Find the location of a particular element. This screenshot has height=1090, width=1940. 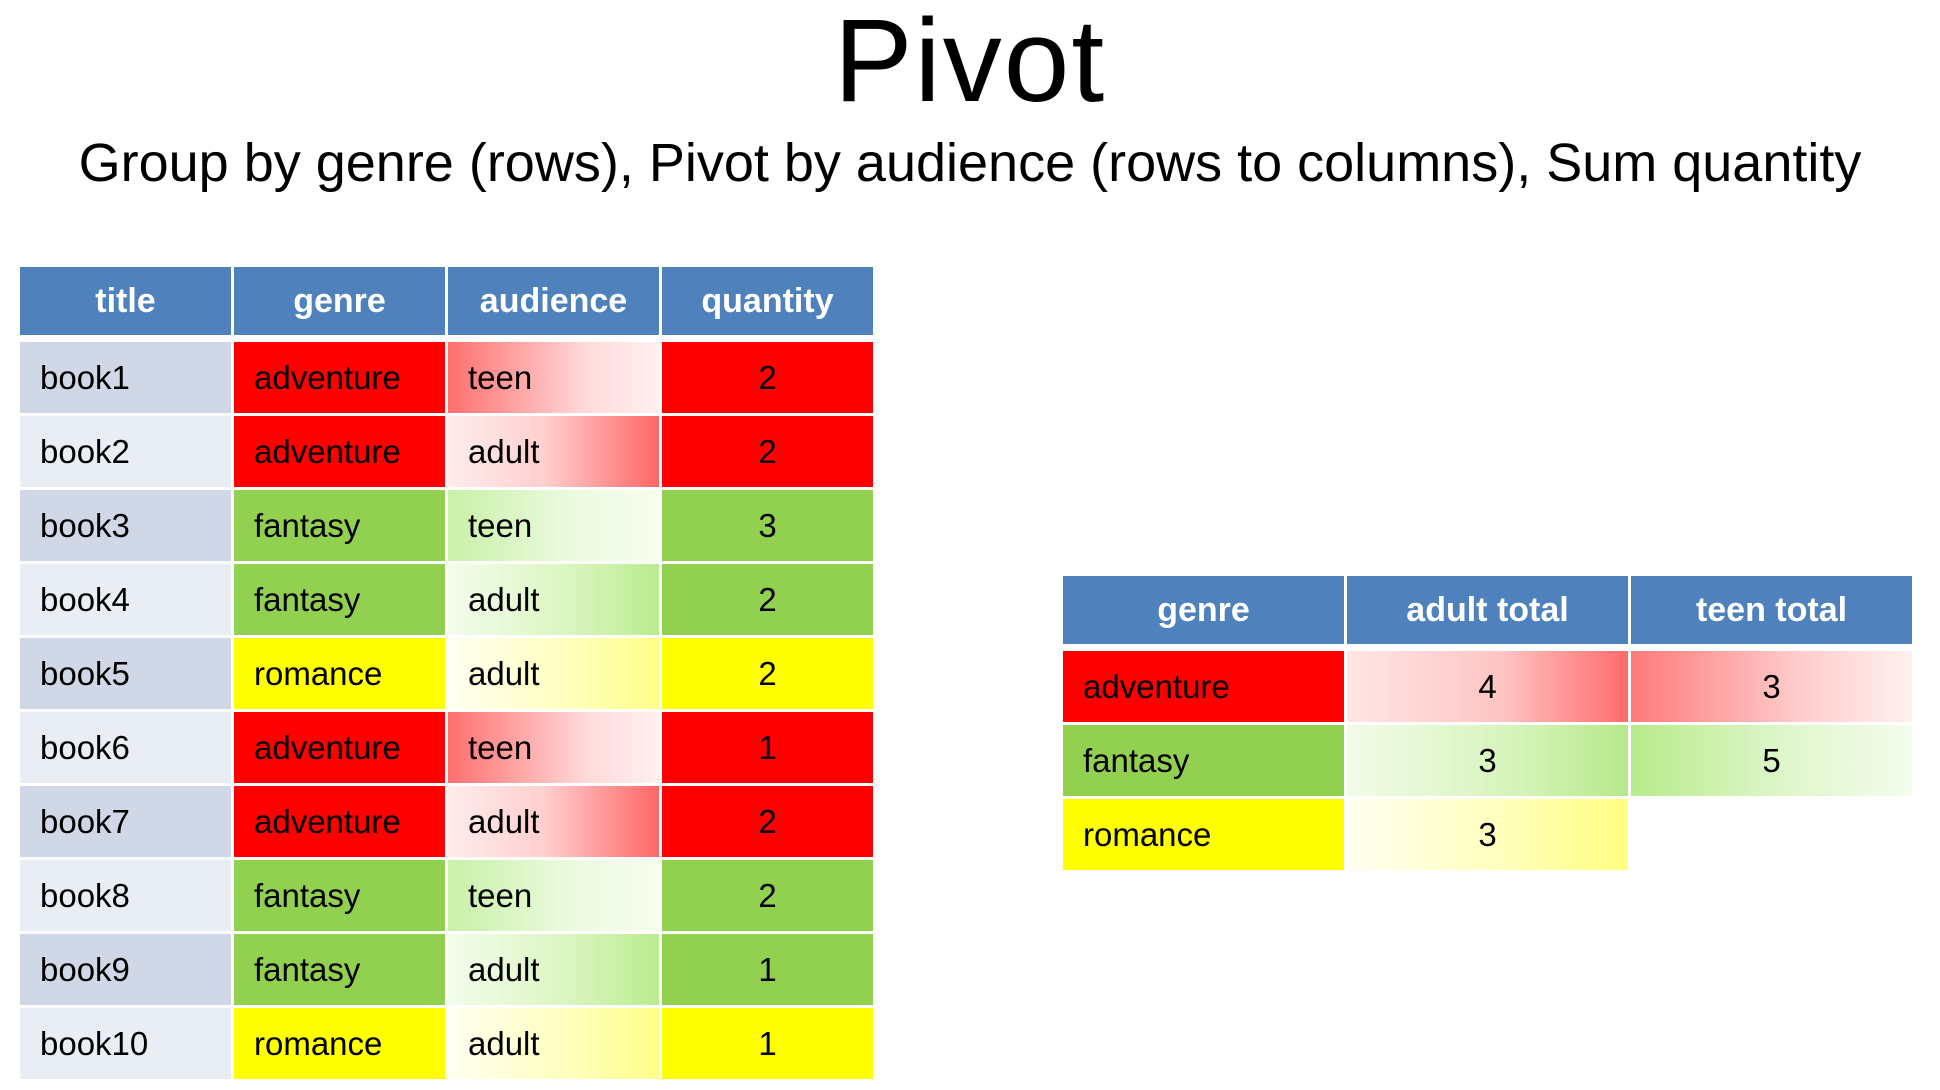

teen-total-cell: 5 is located at coordinates (1771, 760).